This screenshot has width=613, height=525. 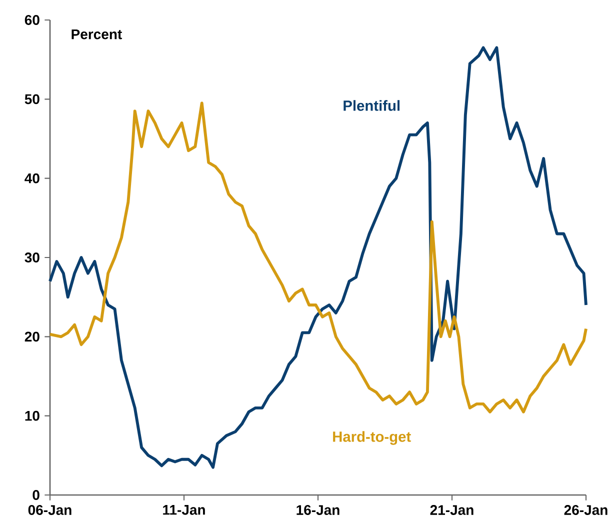 What do you see at coordinates (32, 415) in the screenshot?
I see `y-tick-label: 10` at bounding box center [32, 415].